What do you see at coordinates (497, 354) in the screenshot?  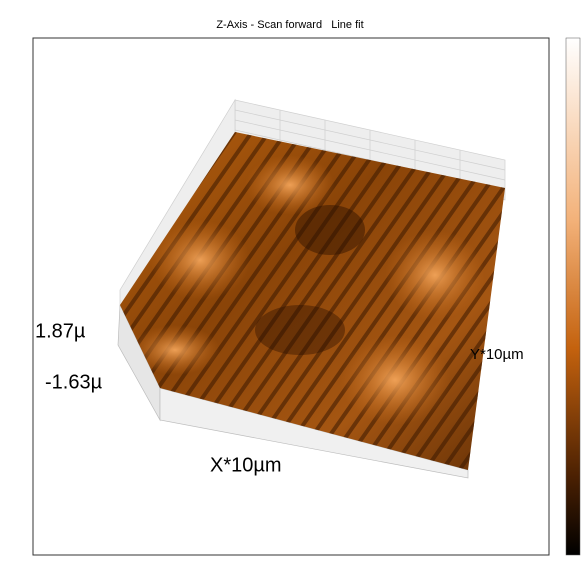 I see `y-axis-label: Y*10µm` at bounding box center [497, 354].